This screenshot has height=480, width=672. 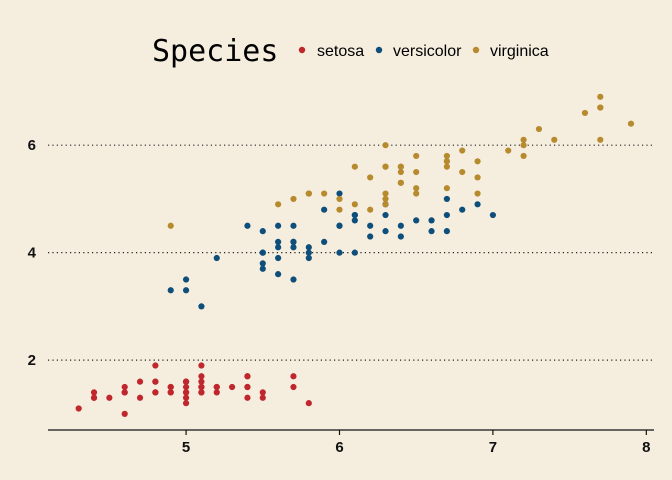 I want to click on x-tick-label: 7, so click(x=493, y=447).